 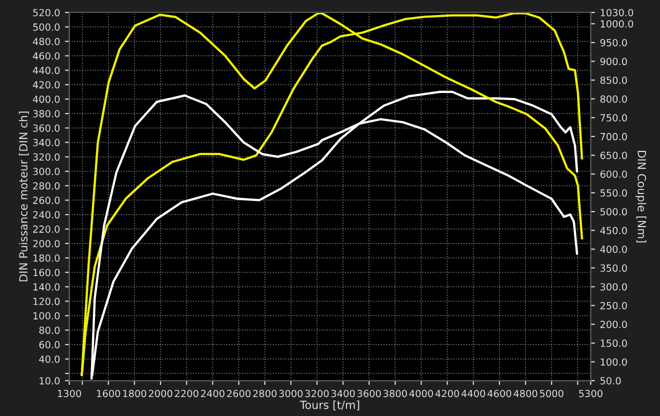 I want to click on y-tick-label: 100.0, so click(x=47, y=316).